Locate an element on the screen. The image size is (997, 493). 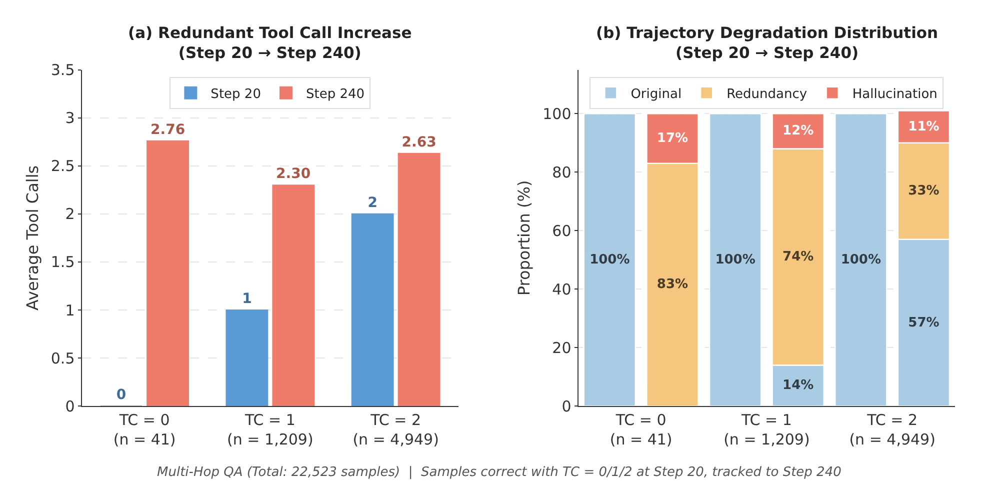
data-label: 74% is located at coordinates (798, 256).